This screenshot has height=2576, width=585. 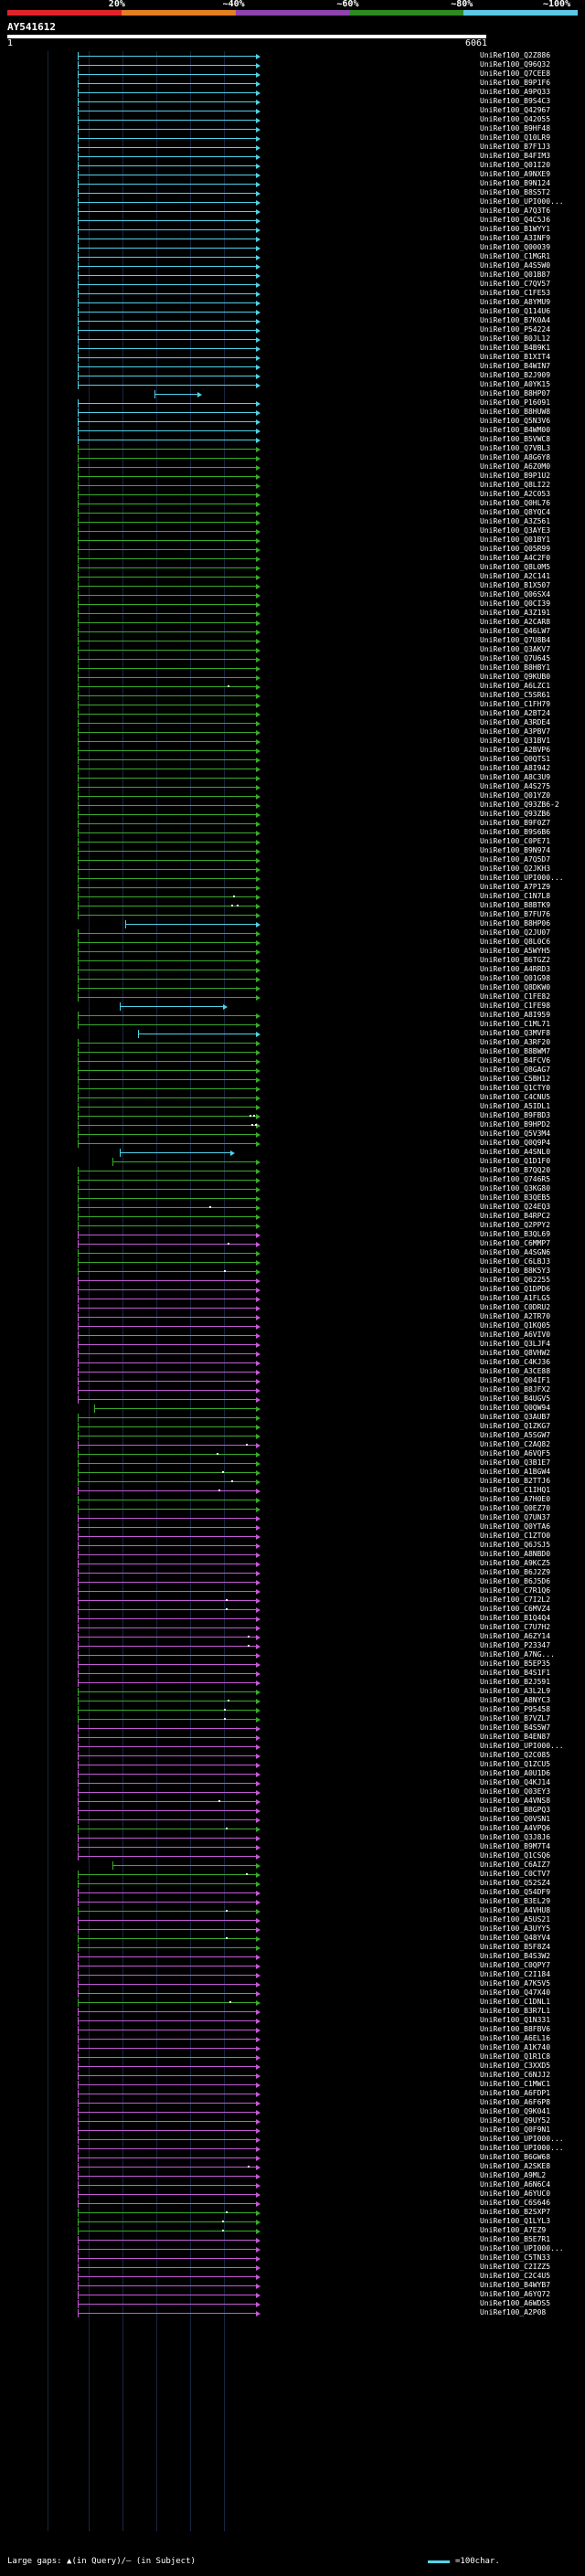 I want to click on hit-row: UniRef100_A3RDE4, so click(x=293, y=722).